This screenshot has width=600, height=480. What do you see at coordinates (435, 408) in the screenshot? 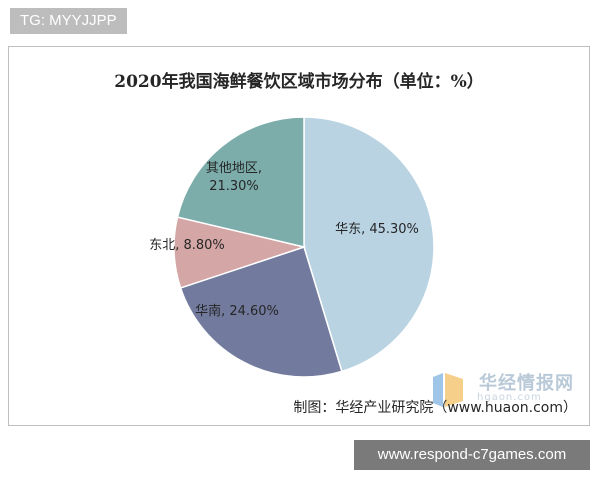
I see `source-note: 制图：华经产业研究院（www.huaon.com）` at bounding box center [435, 408].